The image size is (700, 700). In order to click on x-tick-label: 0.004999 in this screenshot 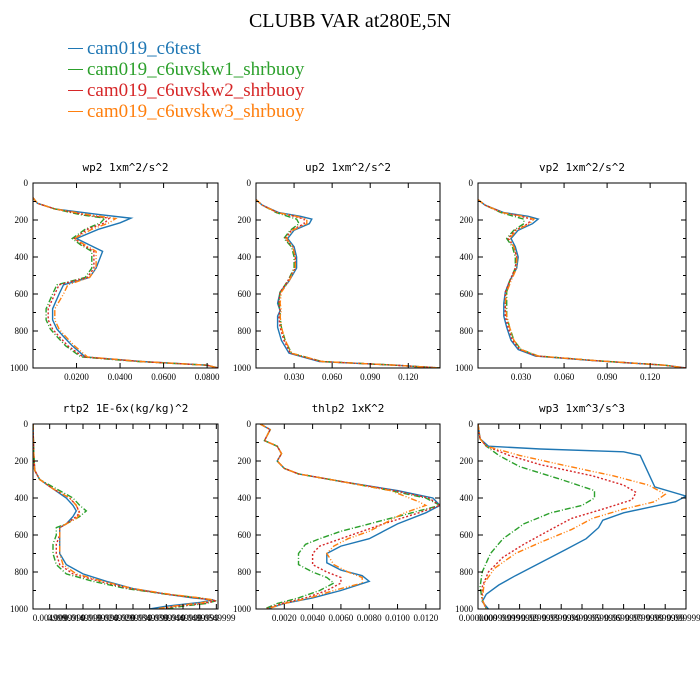, I will do `click(50, 618)`.